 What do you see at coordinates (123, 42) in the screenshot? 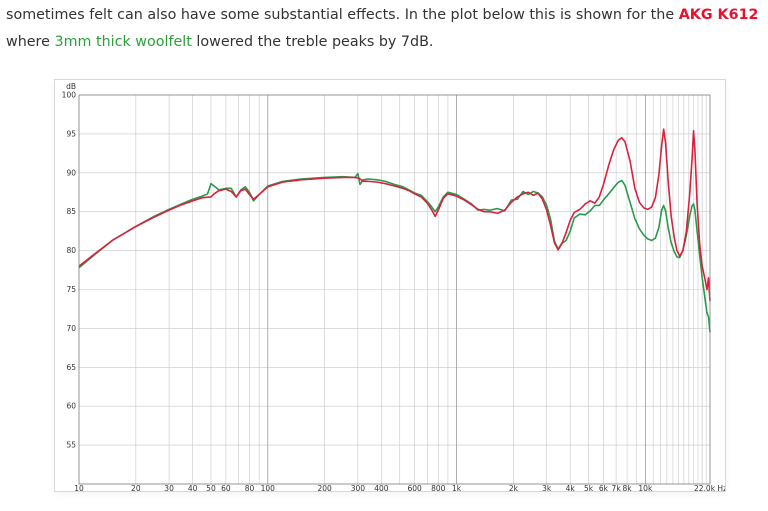
I see `woolfelt-highlight: 3mm thick woolfelt` at bounding box center [123, 42].